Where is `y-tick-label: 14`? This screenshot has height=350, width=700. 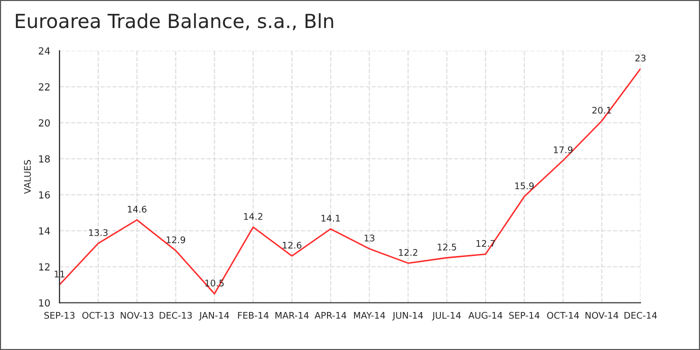 y-tick-label: 14 is located at coordinates (44, 230).